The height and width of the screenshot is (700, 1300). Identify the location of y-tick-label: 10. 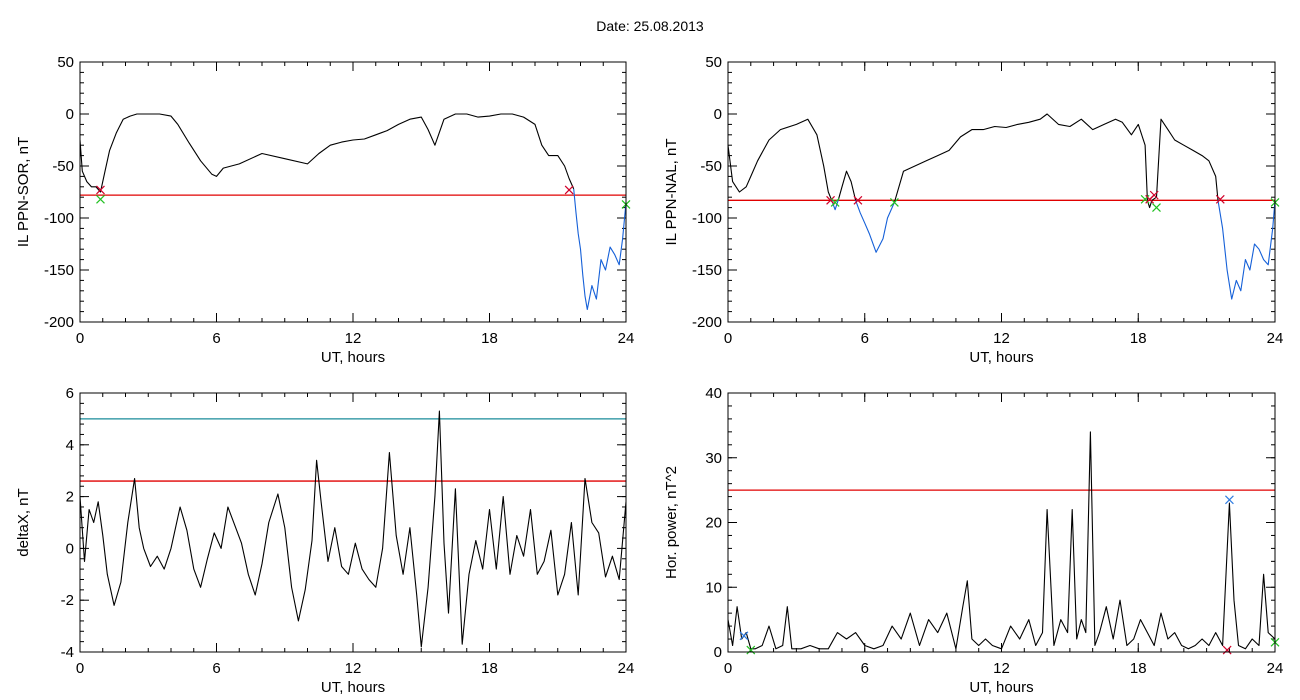
(713, 587).